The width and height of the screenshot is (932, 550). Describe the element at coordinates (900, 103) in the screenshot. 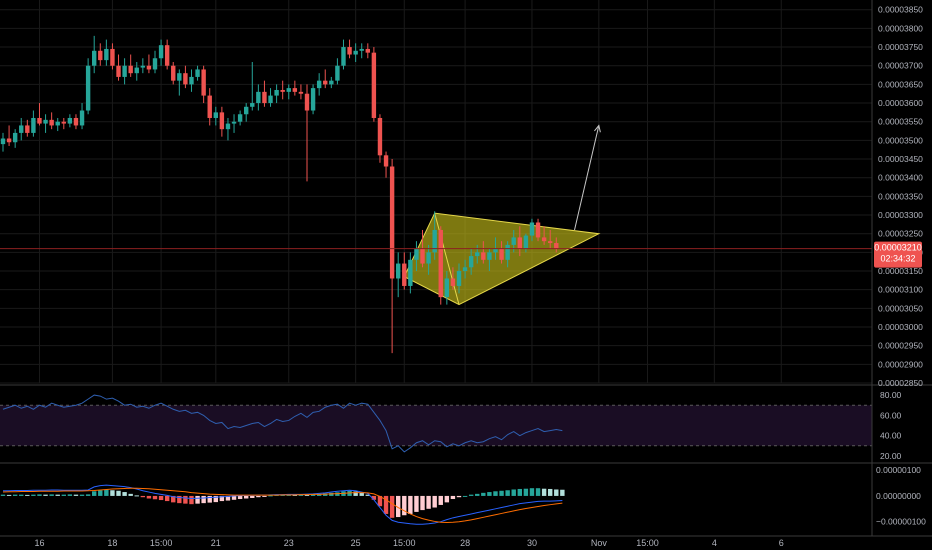

I see `price-axis-tick: 0.00003600` at that location.